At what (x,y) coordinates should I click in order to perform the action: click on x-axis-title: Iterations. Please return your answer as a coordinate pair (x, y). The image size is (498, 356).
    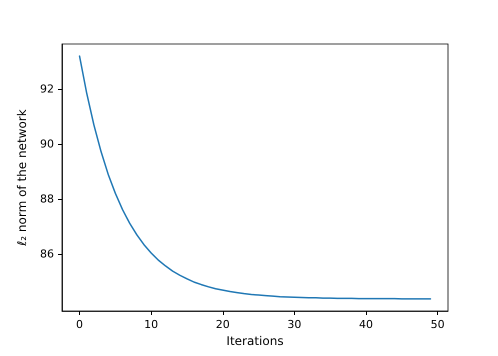
    Looking at the image, I should click on (255, 341).